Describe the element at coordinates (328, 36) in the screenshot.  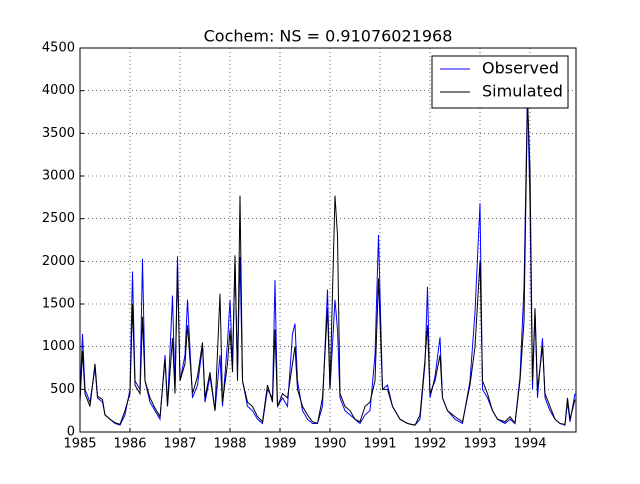
I see `chart-title: Cochem: NS = 0.91076021968` at that location.